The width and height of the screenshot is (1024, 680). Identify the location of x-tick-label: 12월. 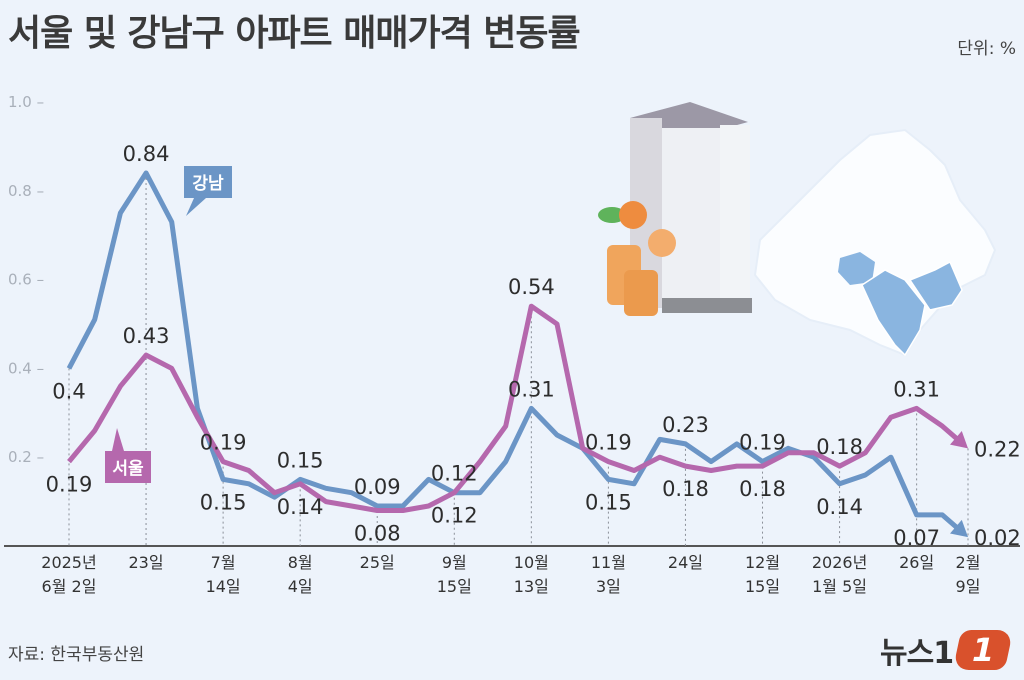
(762, 562).